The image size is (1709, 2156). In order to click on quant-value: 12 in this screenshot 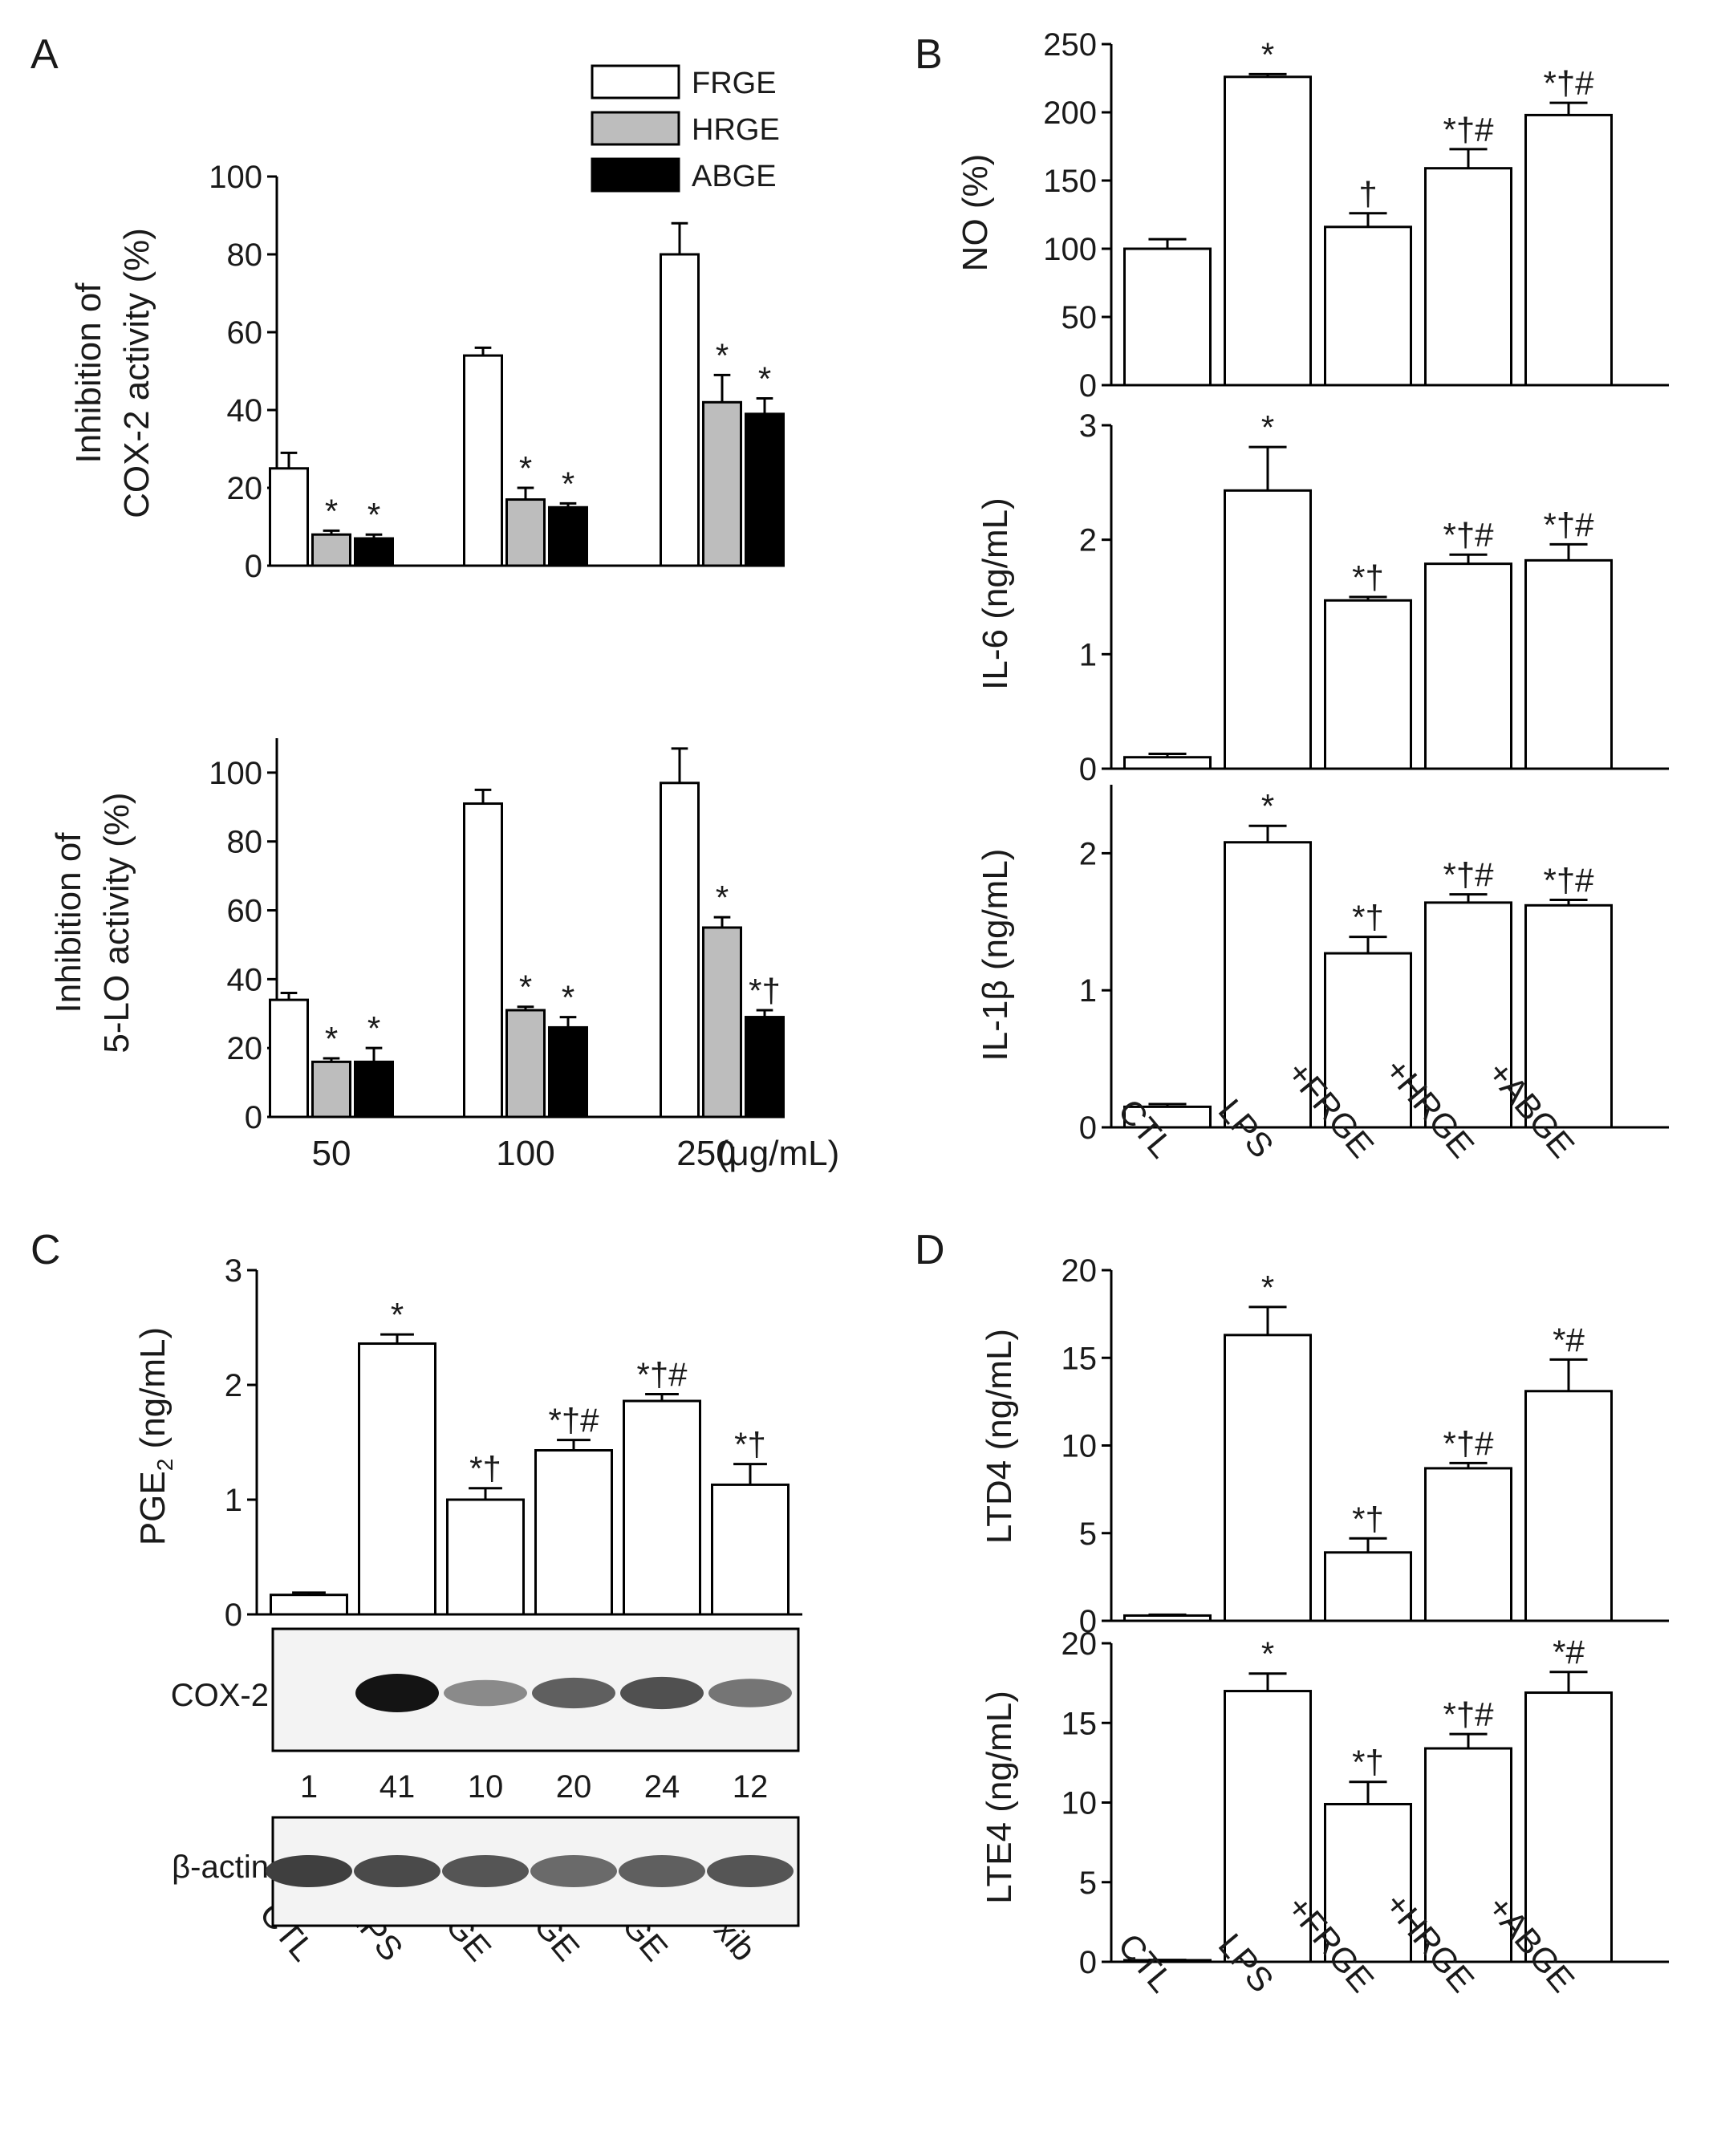, I will do `click(751, 1787)`.